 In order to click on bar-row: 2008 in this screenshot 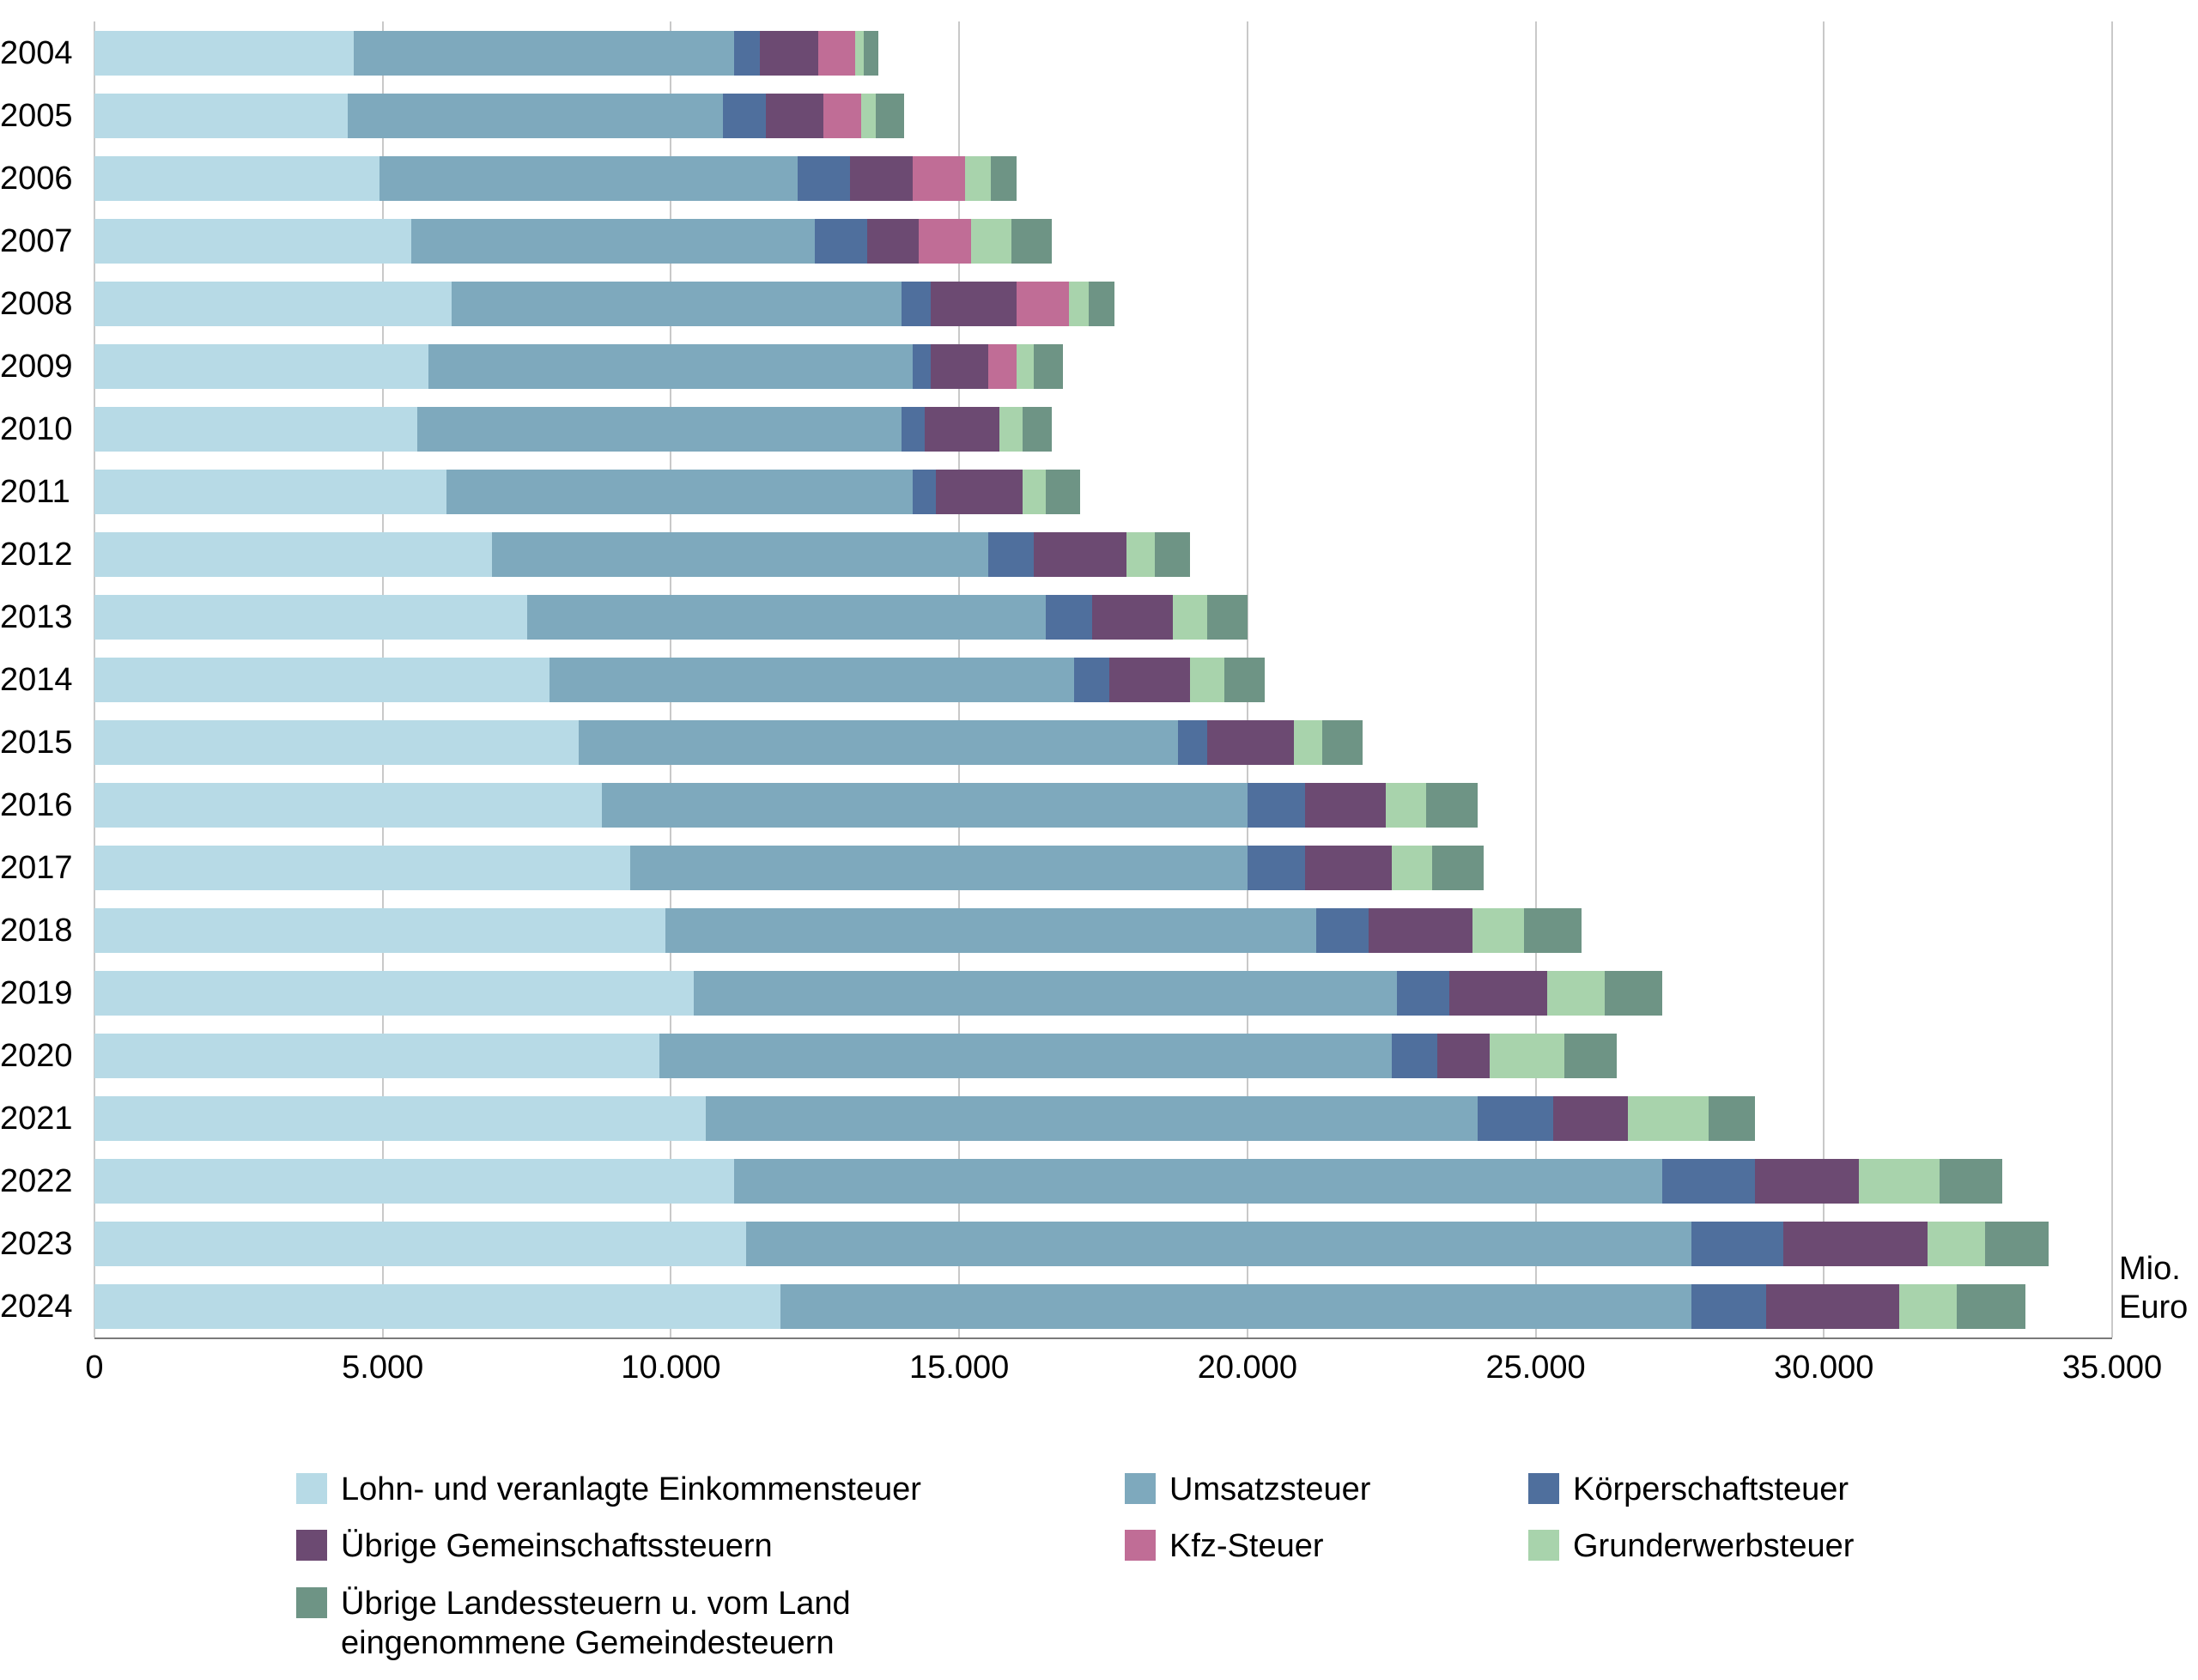, I will do `click(1056, 304)`.